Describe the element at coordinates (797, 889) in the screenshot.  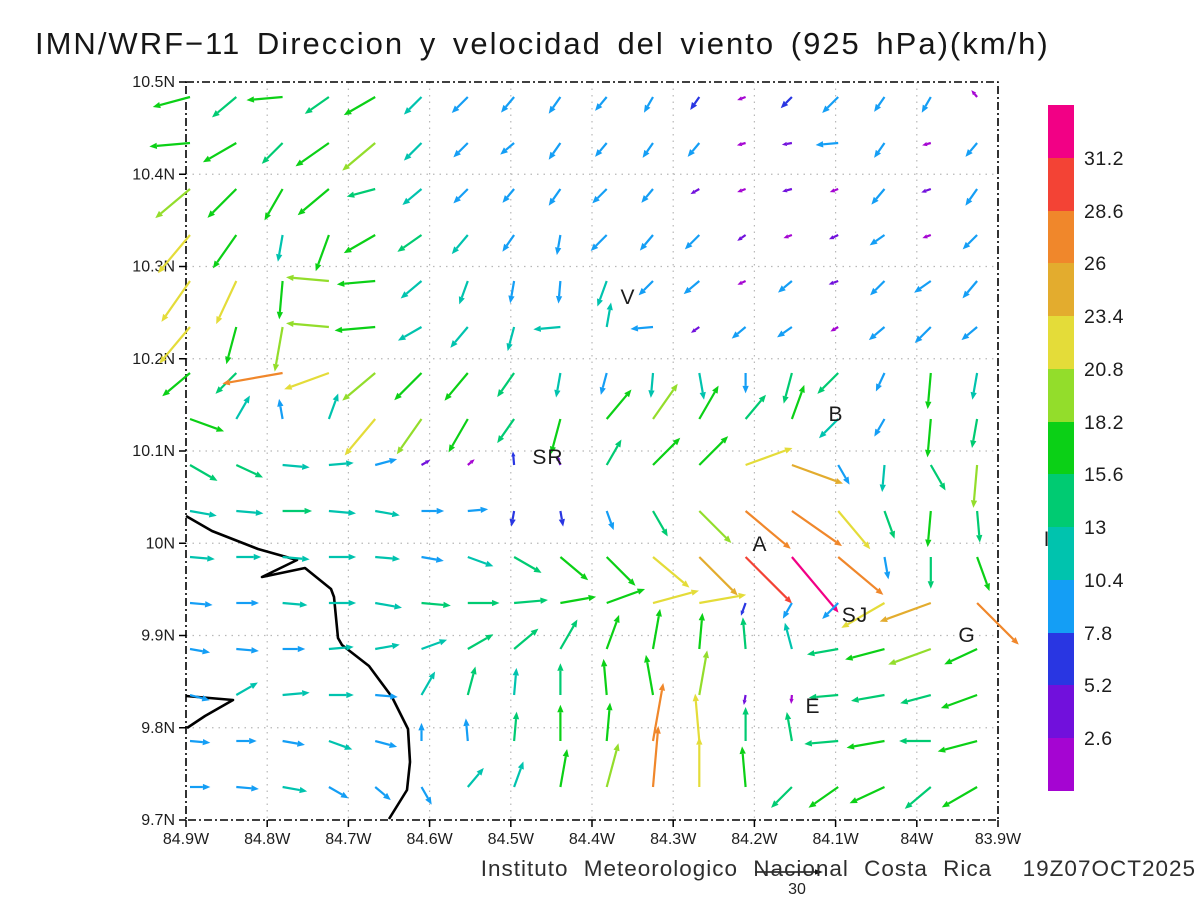
I see `reference-arrow-value: 30` at that location.